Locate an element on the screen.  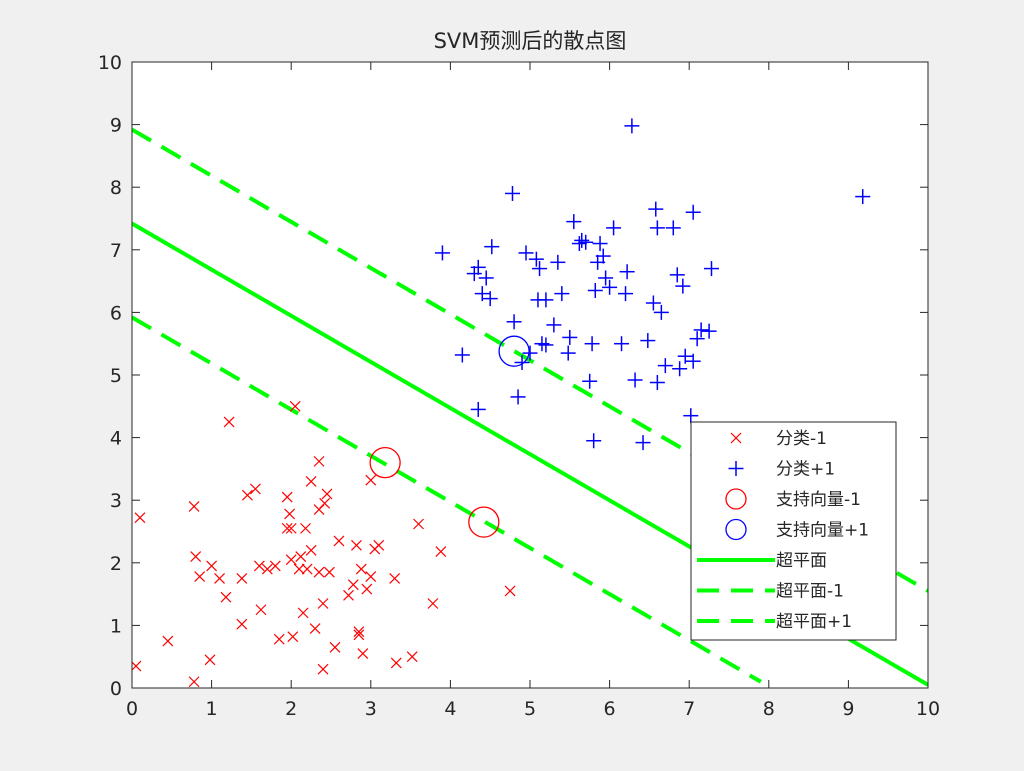
legend-label: 超平面+1 is located at coordinates (814, 622).